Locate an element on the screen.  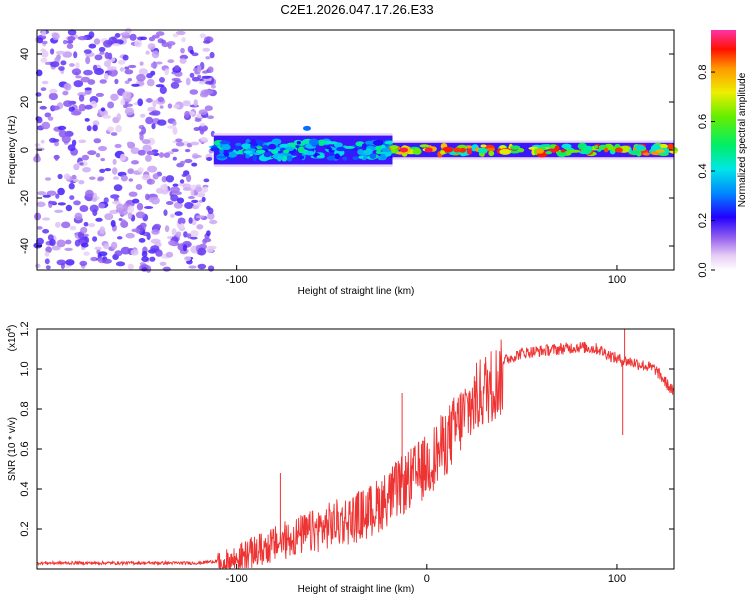
spectrogram-region-noise is located at coordinates (125, 150).